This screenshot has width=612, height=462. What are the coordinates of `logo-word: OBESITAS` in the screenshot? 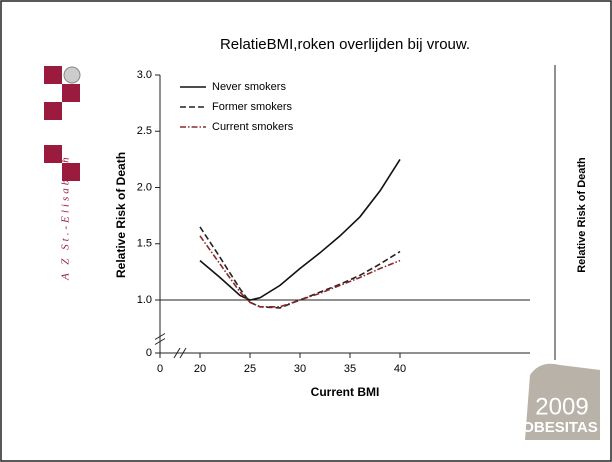 It's located at (560, 427).